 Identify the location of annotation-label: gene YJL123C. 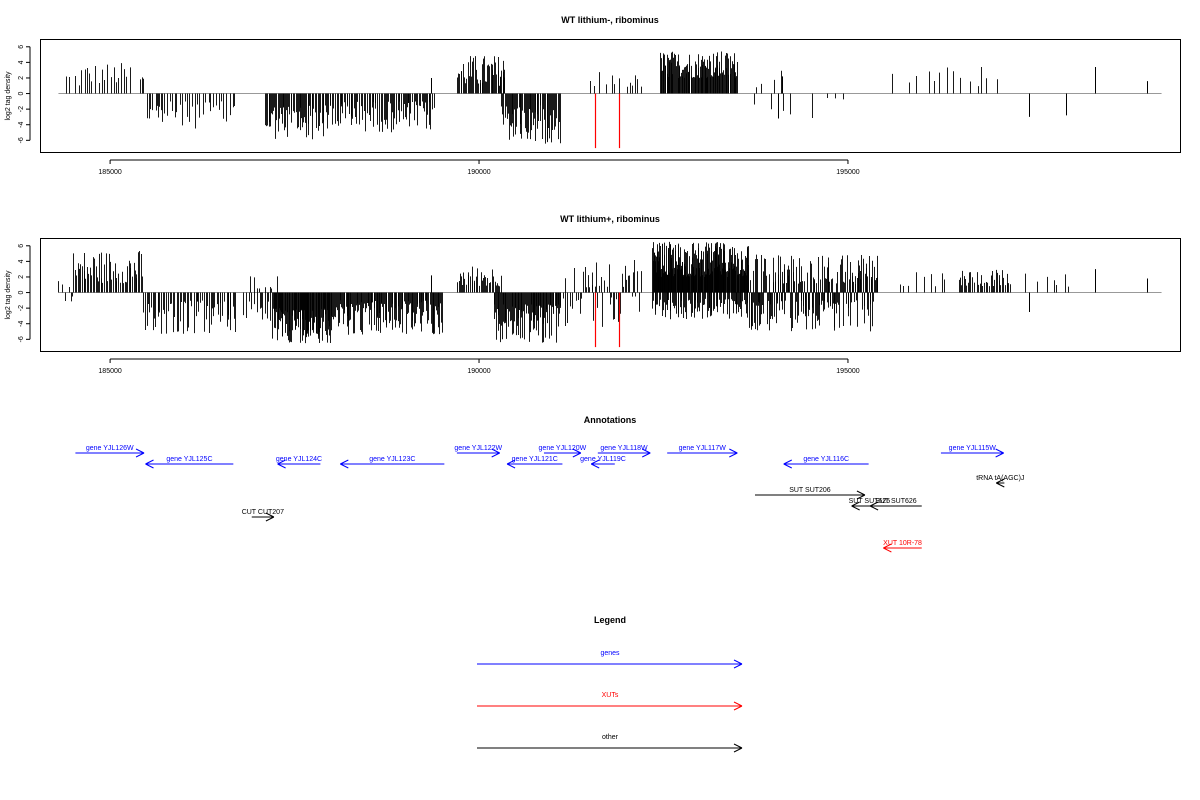
(392, 459).